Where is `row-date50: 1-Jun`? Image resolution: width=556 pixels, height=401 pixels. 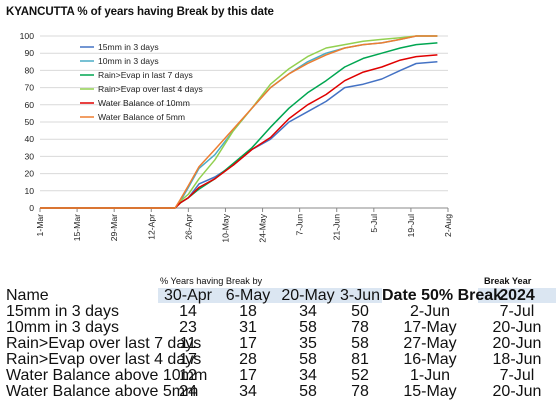
row-date50: 1-Jun is located at coordinates (430, 375).